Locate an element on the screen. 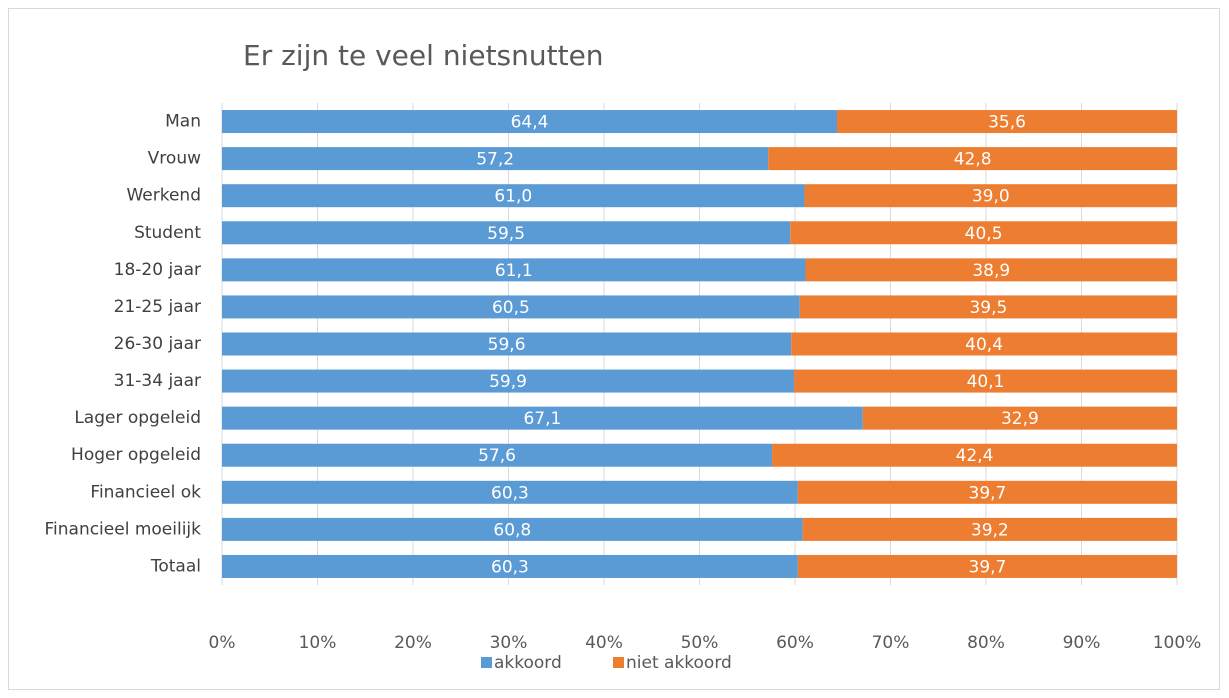 The height and width of the screenshot is (698, 1229). chart-title: Er zijn te veel nietsnutten is located at coordinates (423, 55).